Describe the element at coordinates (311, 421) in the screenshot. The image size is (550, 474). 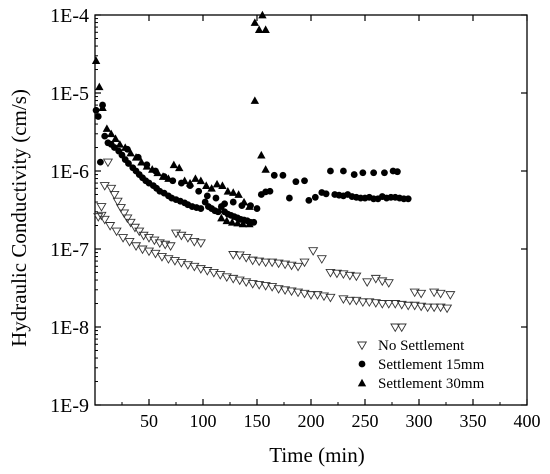
I see `x-tick-label: 200` at that location.